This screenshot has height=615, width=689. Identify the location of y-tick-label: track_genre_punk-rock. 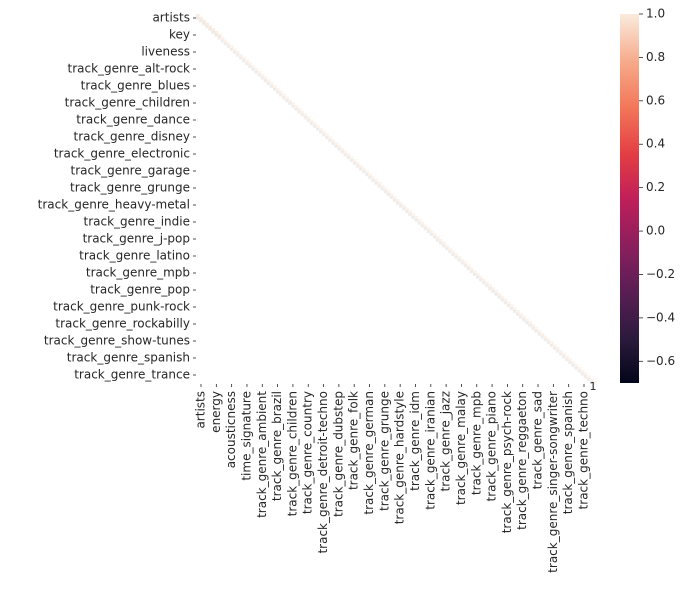
(121, 307).